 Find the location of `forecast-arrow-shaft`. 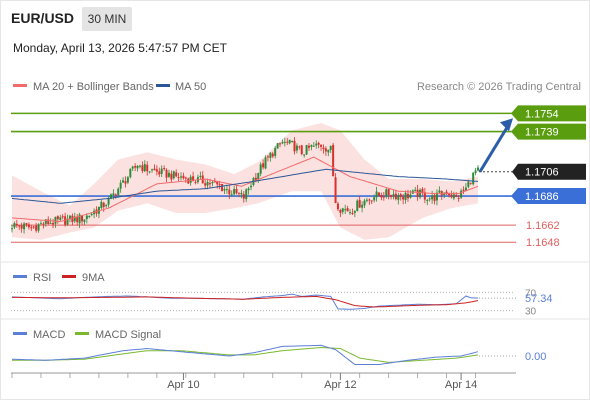

forecast-arrow-shaft is located at coordinates (494, 148).